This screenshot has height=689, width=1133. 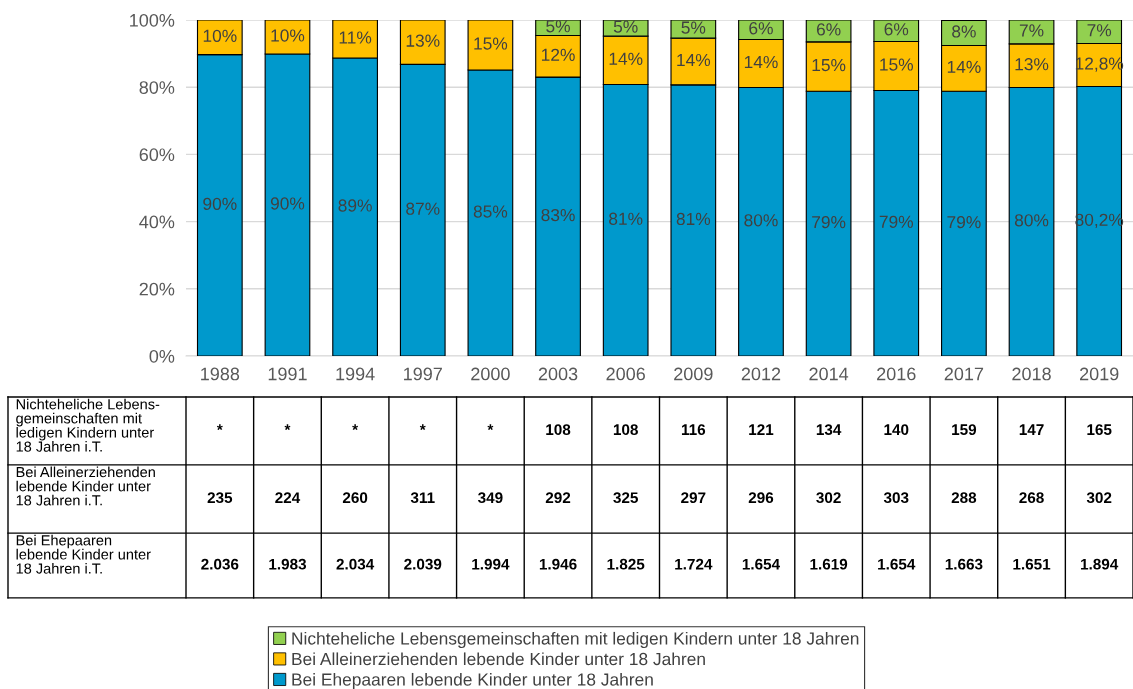 What do you see at coordinates (220, 374) in the screenshot?
I see `x-tick-label: 1988` at bounding box center [220, 374].